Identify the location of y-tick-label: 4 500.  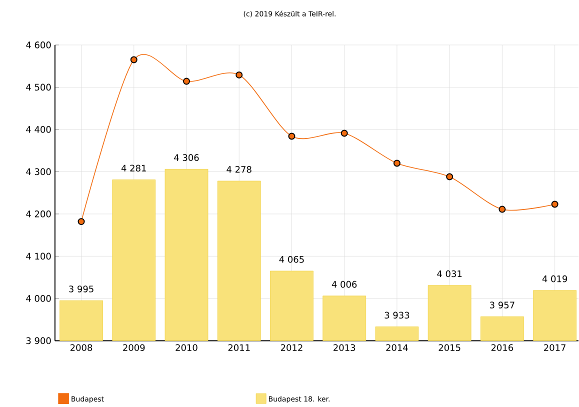
(38, 87).